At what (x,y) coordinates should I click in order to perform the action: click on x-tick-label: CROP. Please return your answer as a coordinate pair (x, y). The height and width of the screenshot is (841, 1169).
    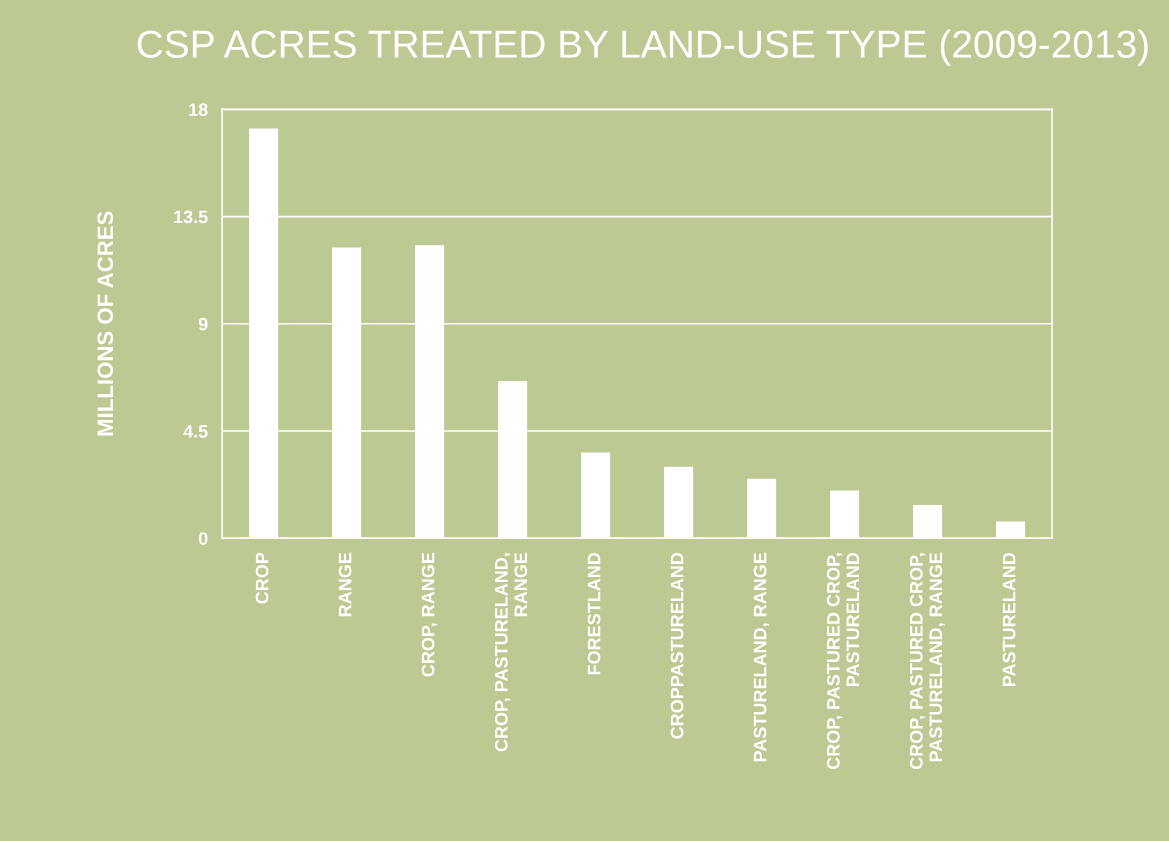
    Looking at the image, I should click on (262, 578).